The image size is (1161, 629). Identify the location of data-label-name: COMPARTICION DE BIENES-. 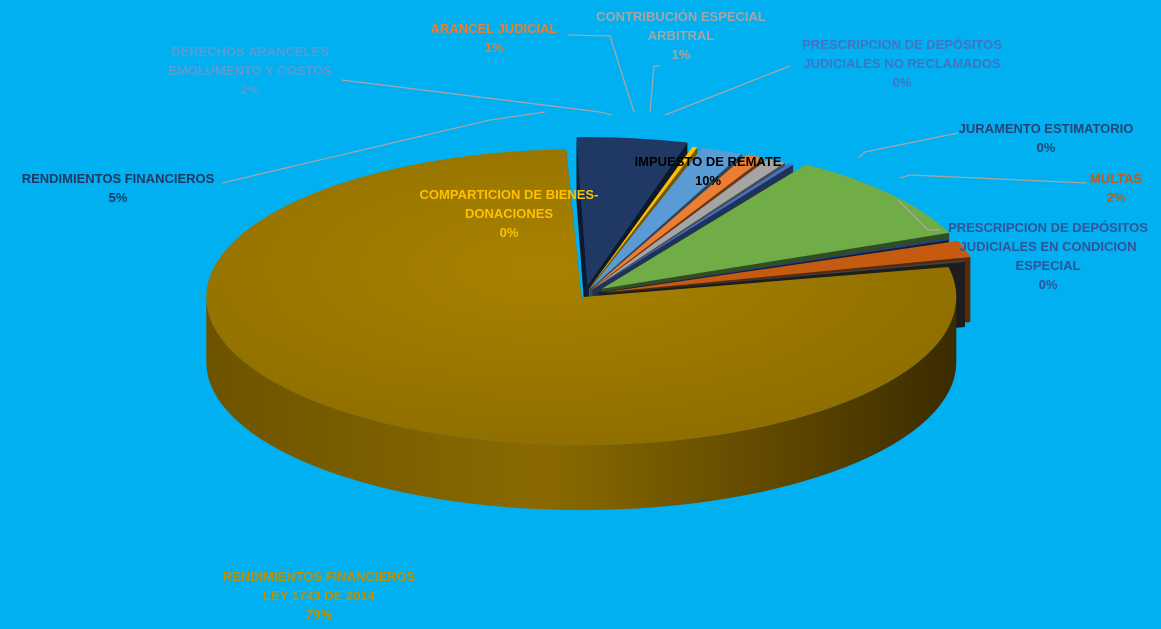
(509, 194).